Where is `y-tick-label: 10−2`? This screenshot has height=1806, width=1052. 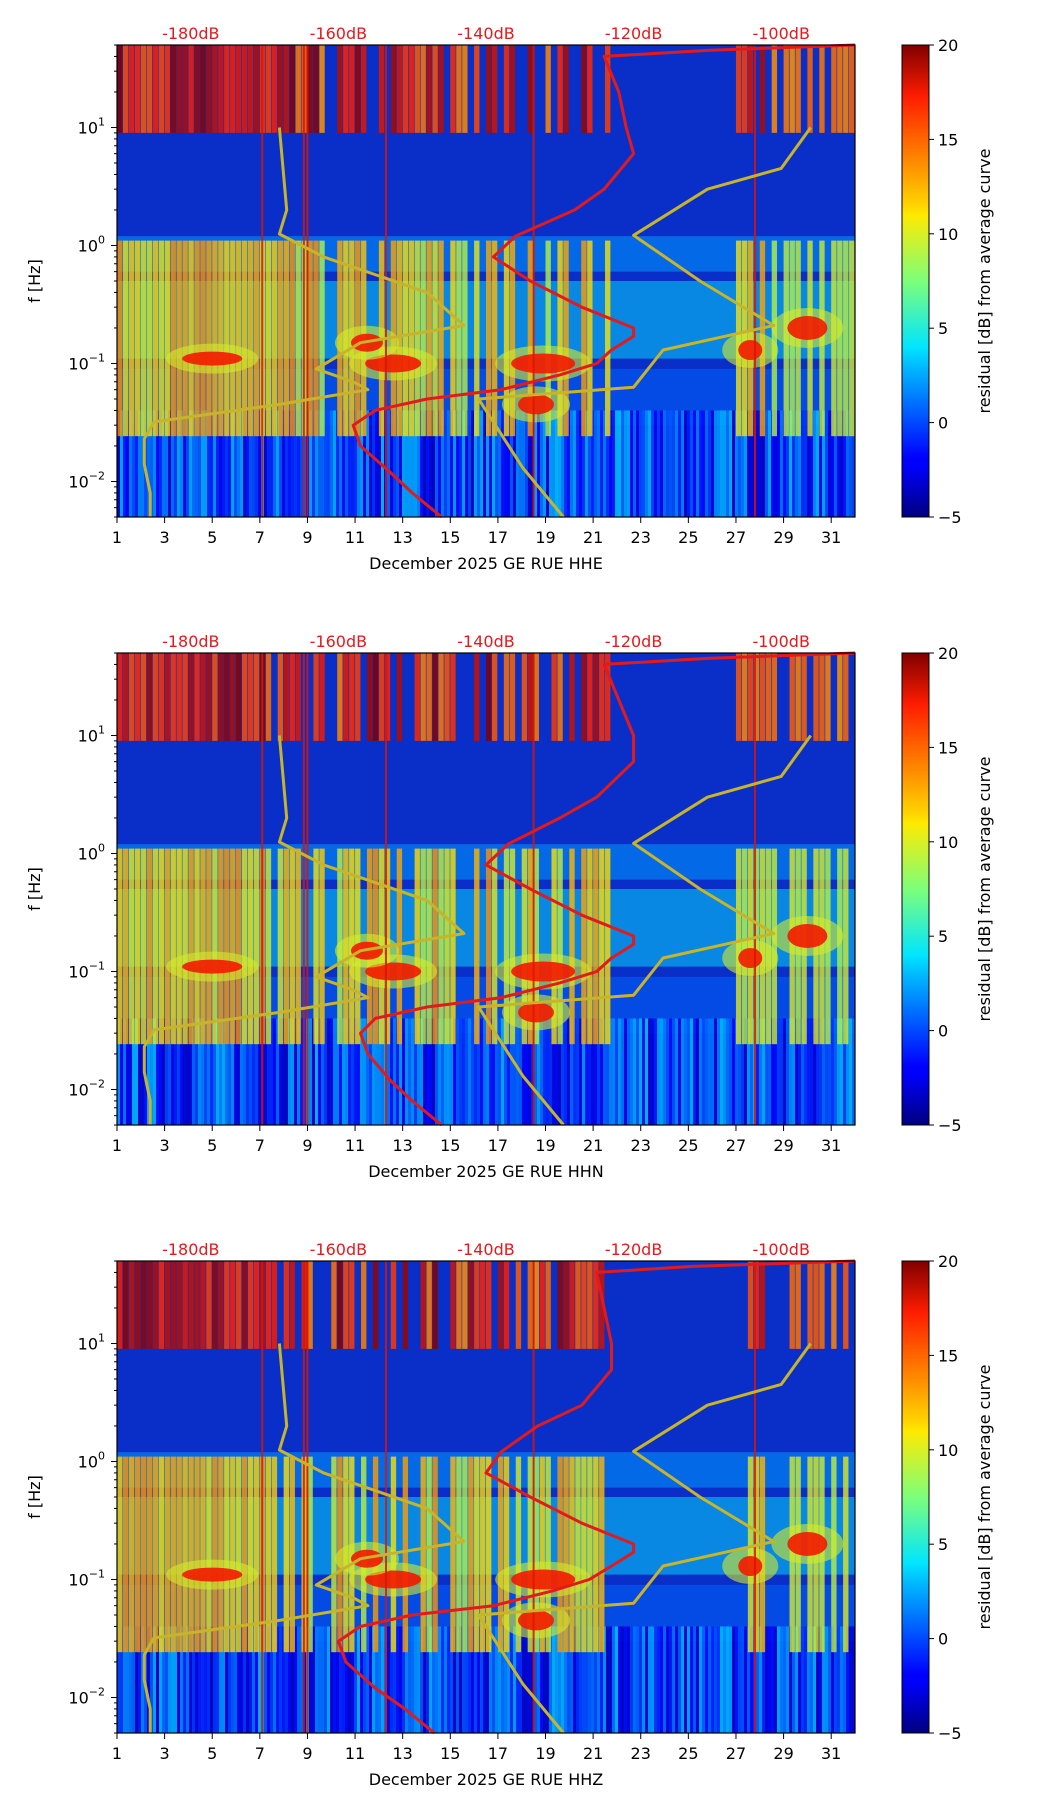
y-tick-label: 10−2 is located at coordinates (86, 1696).